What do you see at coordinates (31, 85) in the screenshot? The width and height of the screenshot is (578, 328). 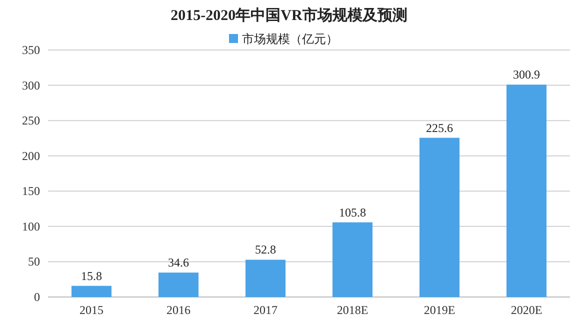 I see `y-tick-label: 300` at bounding box center [31, 85].